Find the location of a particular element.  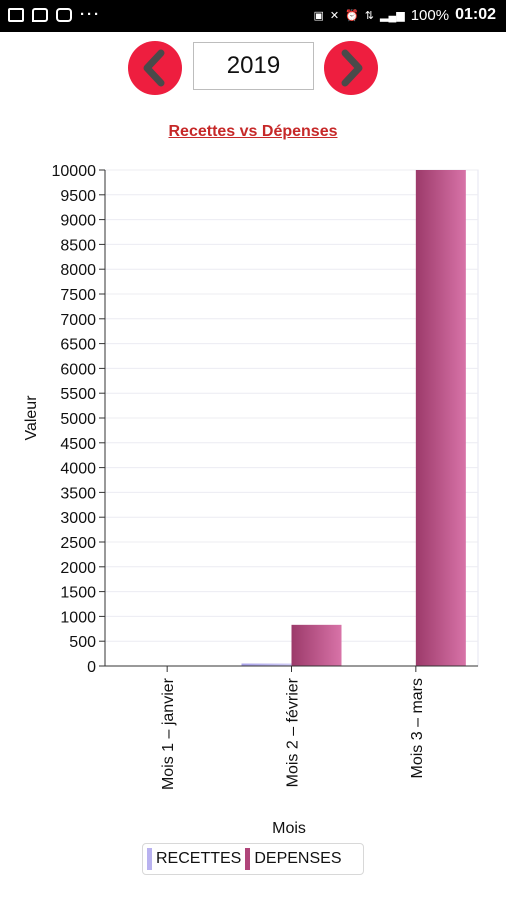

y-tick-label: 0 is located at coordinates (91, 667).